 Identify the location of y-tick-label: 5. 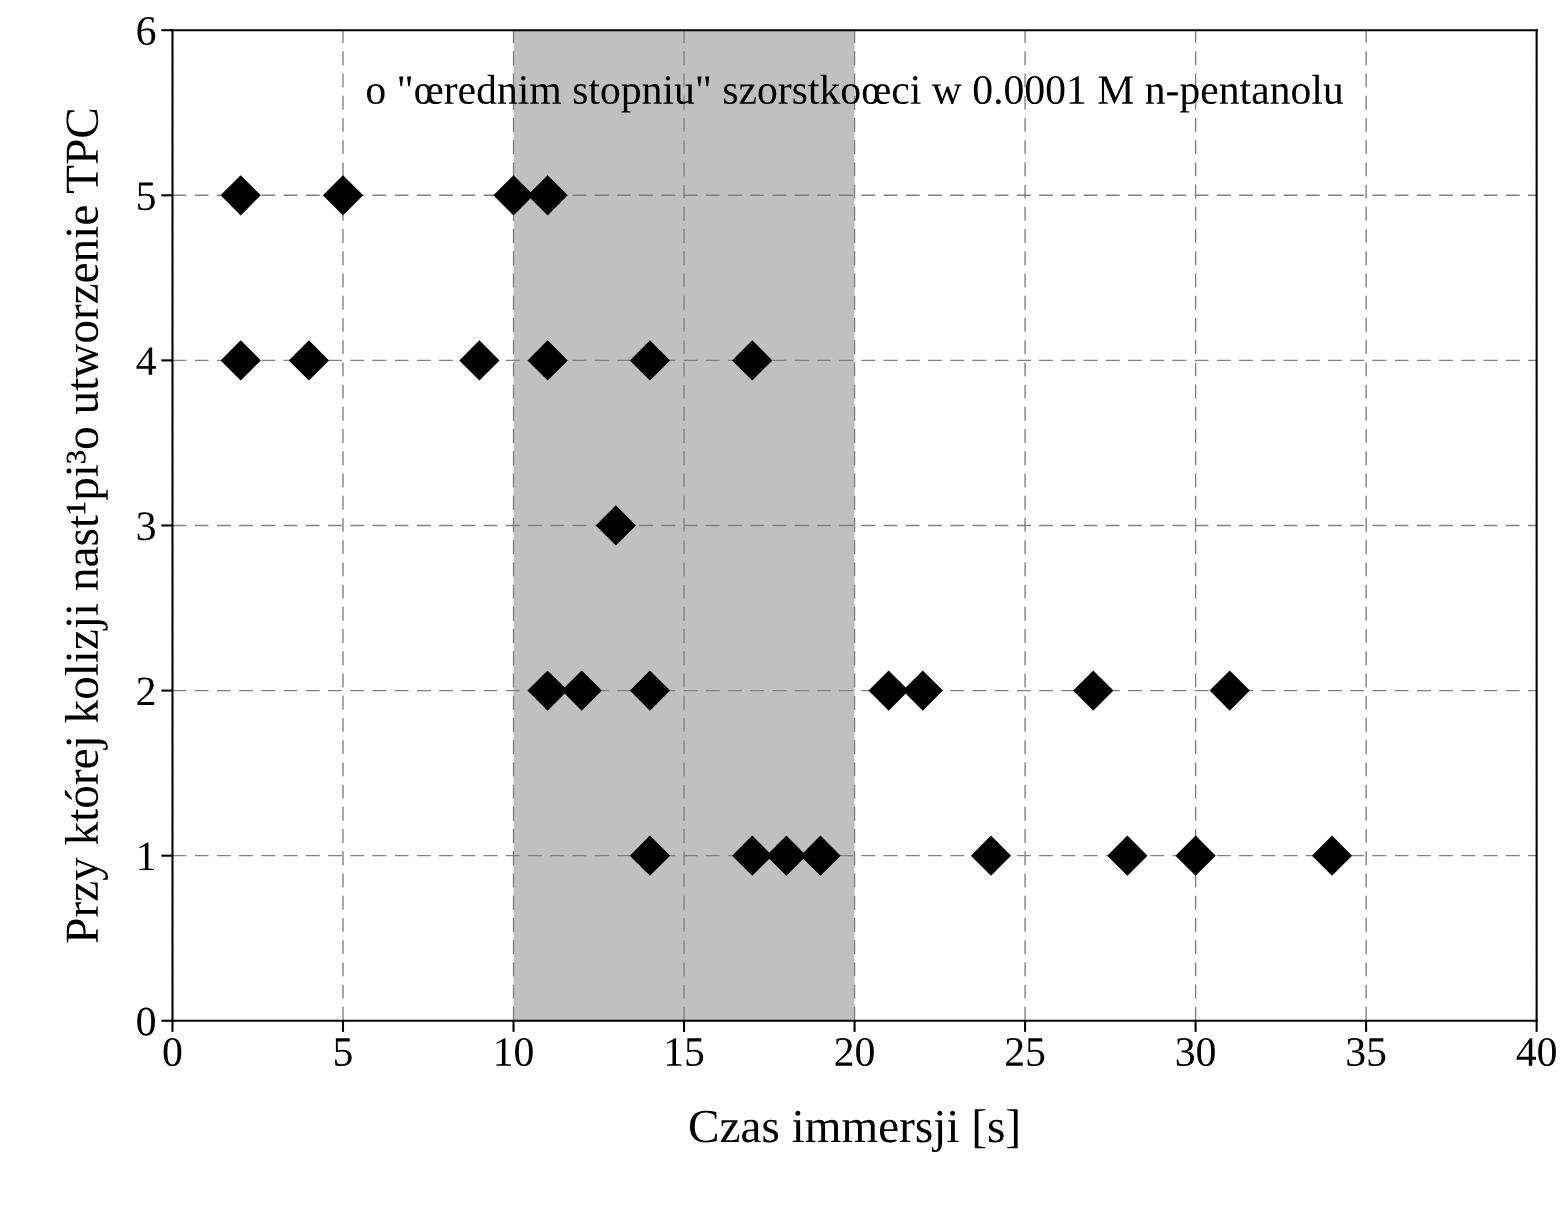
(146, 196).